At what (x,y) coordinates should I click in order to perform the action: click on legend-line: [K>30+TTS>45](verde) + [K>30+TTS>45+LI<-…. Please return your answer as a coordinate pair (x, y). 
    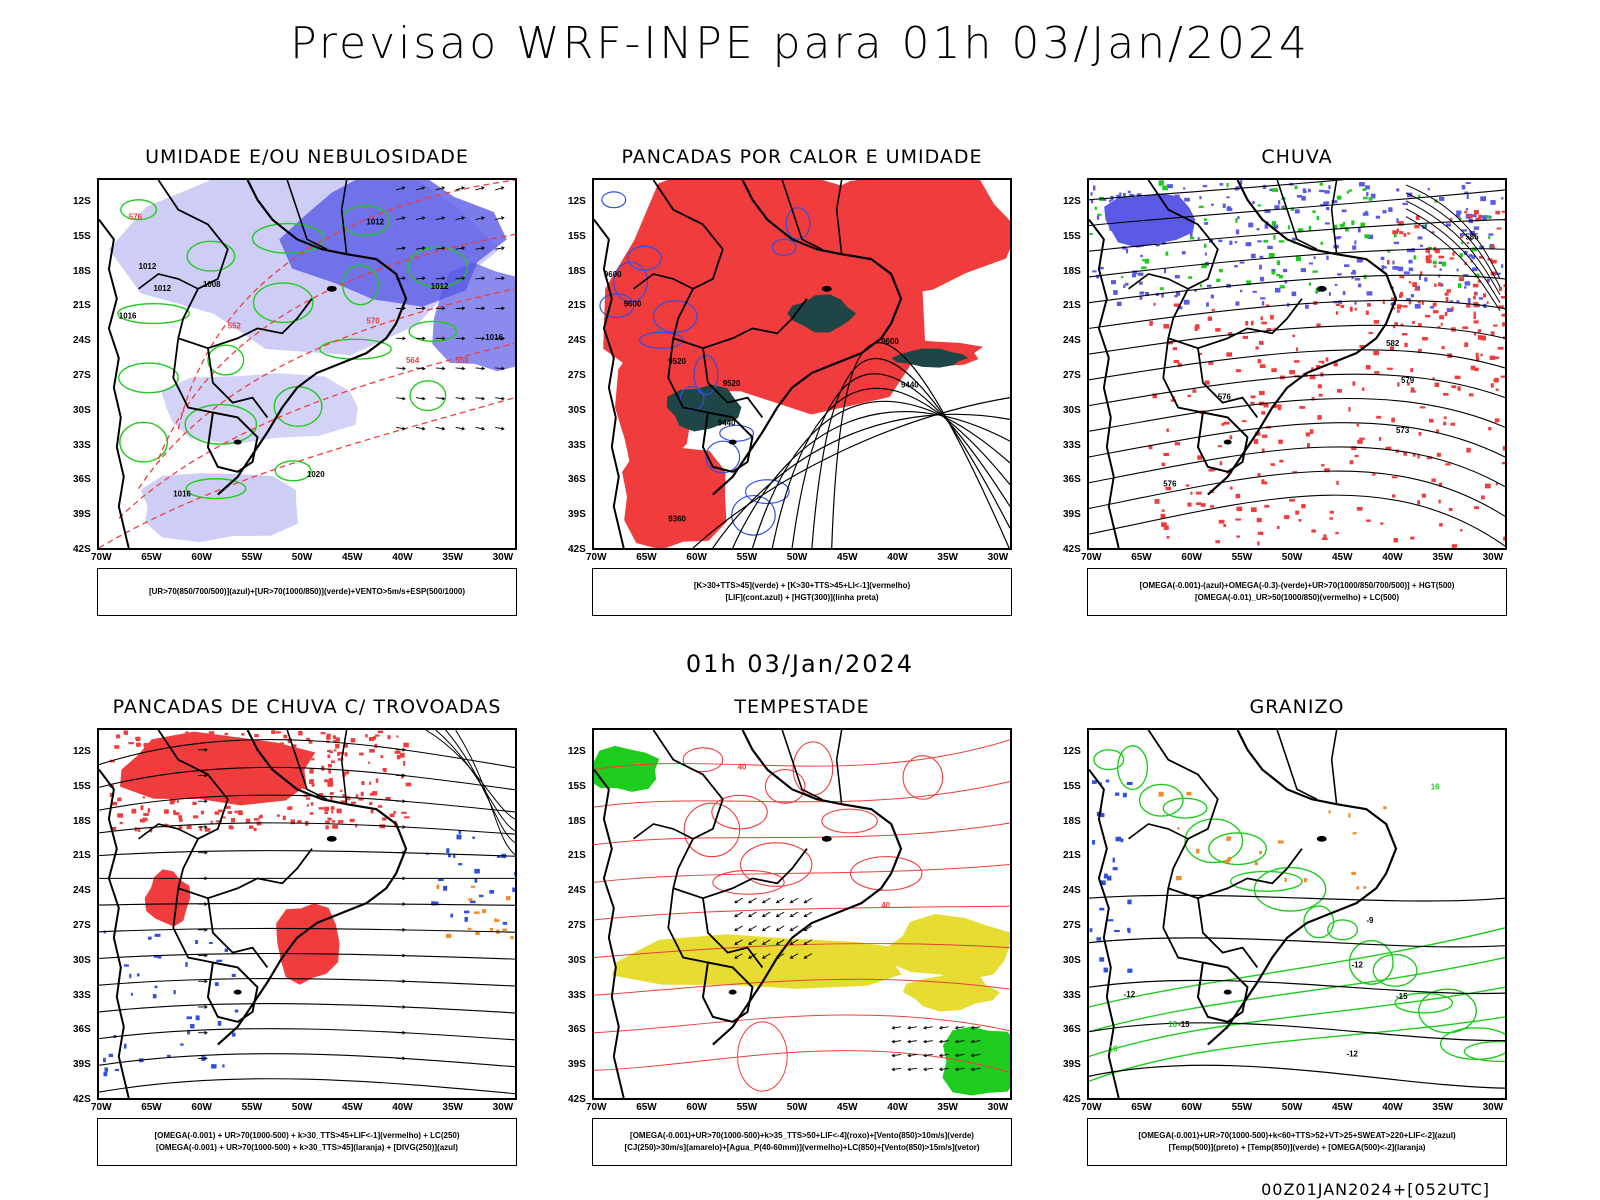
    Looking at the image, I should click on (802, 585).